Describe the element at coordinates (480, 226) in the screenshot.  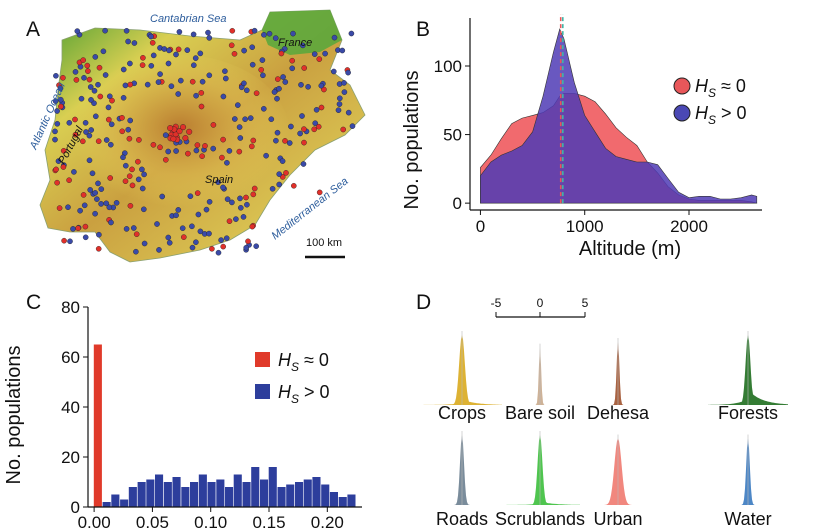
I see `panel-b-xtick-label: 0` at that location.